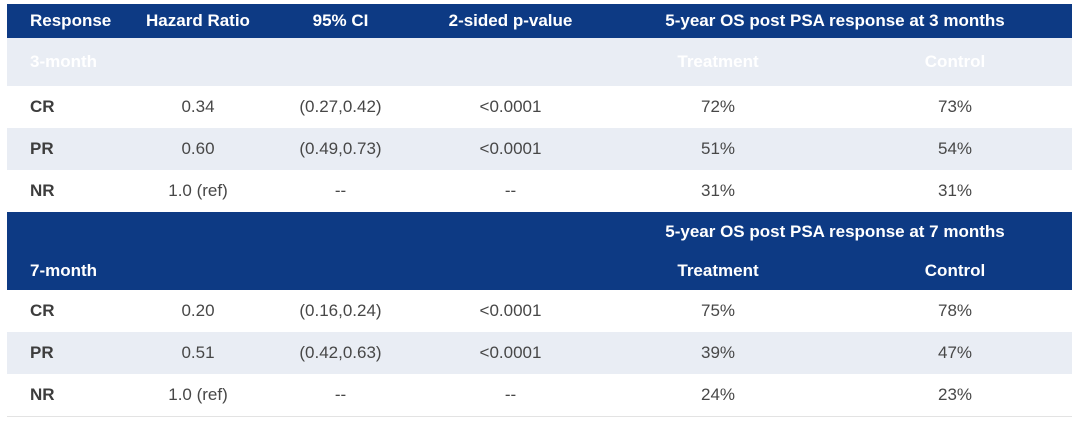 The height and width of the screenshot is (427, 1080). What do you see at coordinates (835, 20) in the screenshot?
I see `col-header-os-3-months: 5-year OS post PSA response at 3 months` at bounding box center [835, 20].